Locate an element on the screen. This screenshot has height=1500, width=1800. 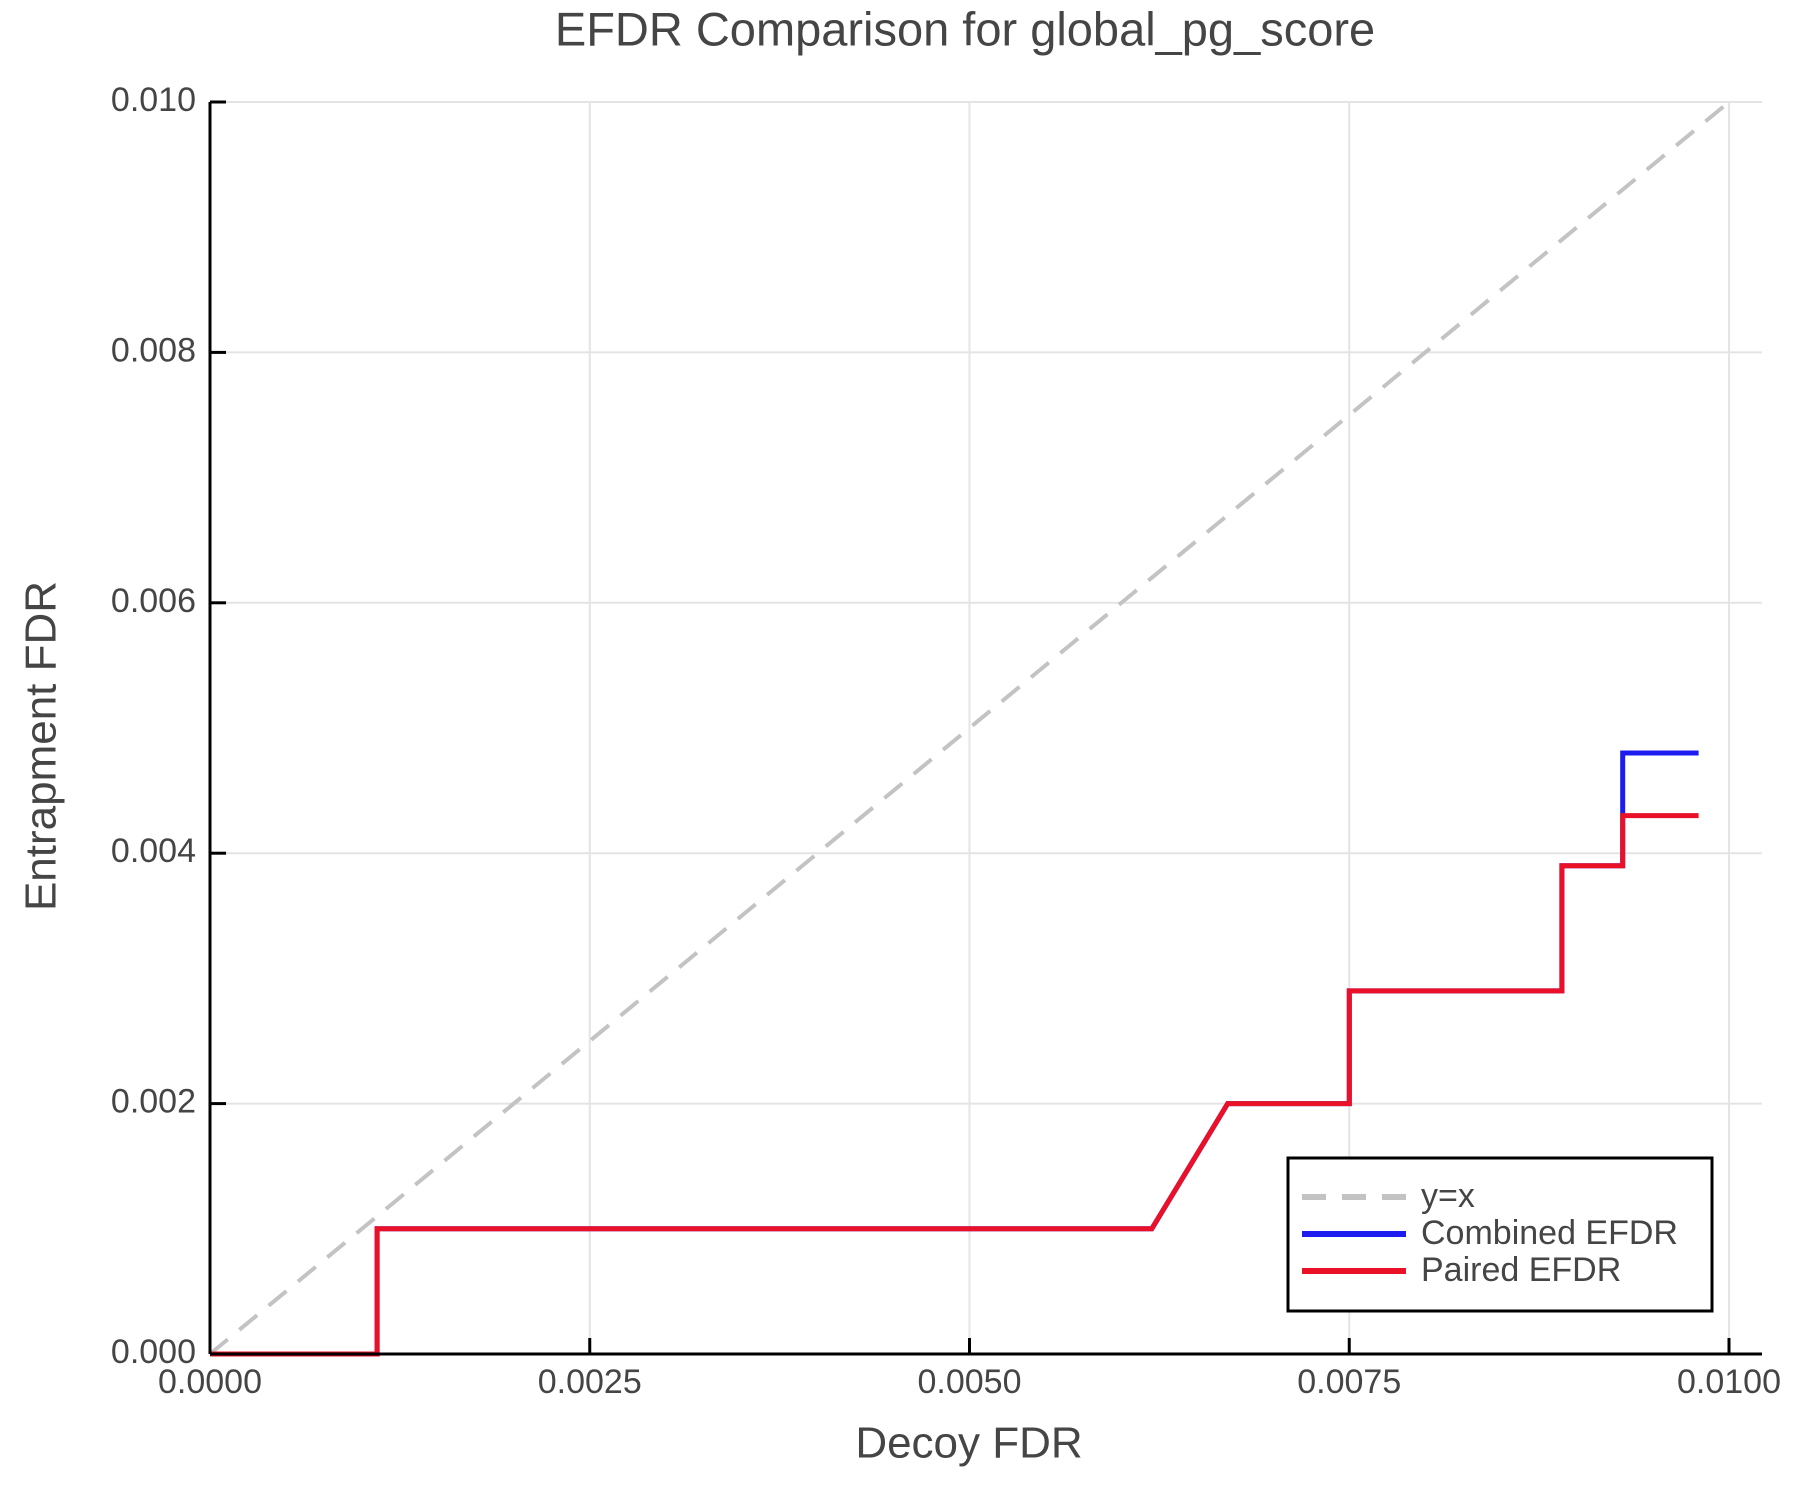
x-tick-label: 0.0075 is located at coordinates (1349, 1382).